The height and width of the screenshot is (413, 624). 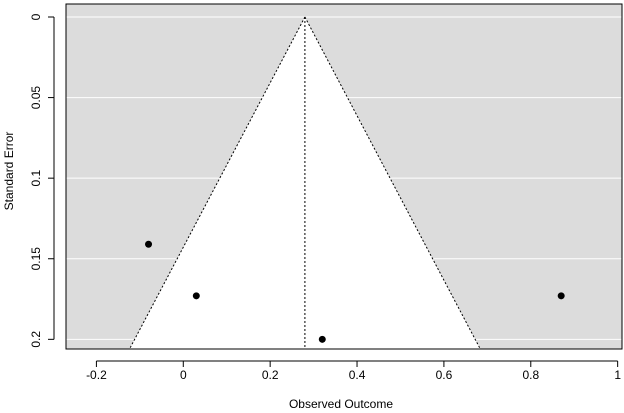 What do you see at coordinates (444, 375) in the screenshot?
I see `x-tick-label: 0.6` at bounding box center [444, 375].